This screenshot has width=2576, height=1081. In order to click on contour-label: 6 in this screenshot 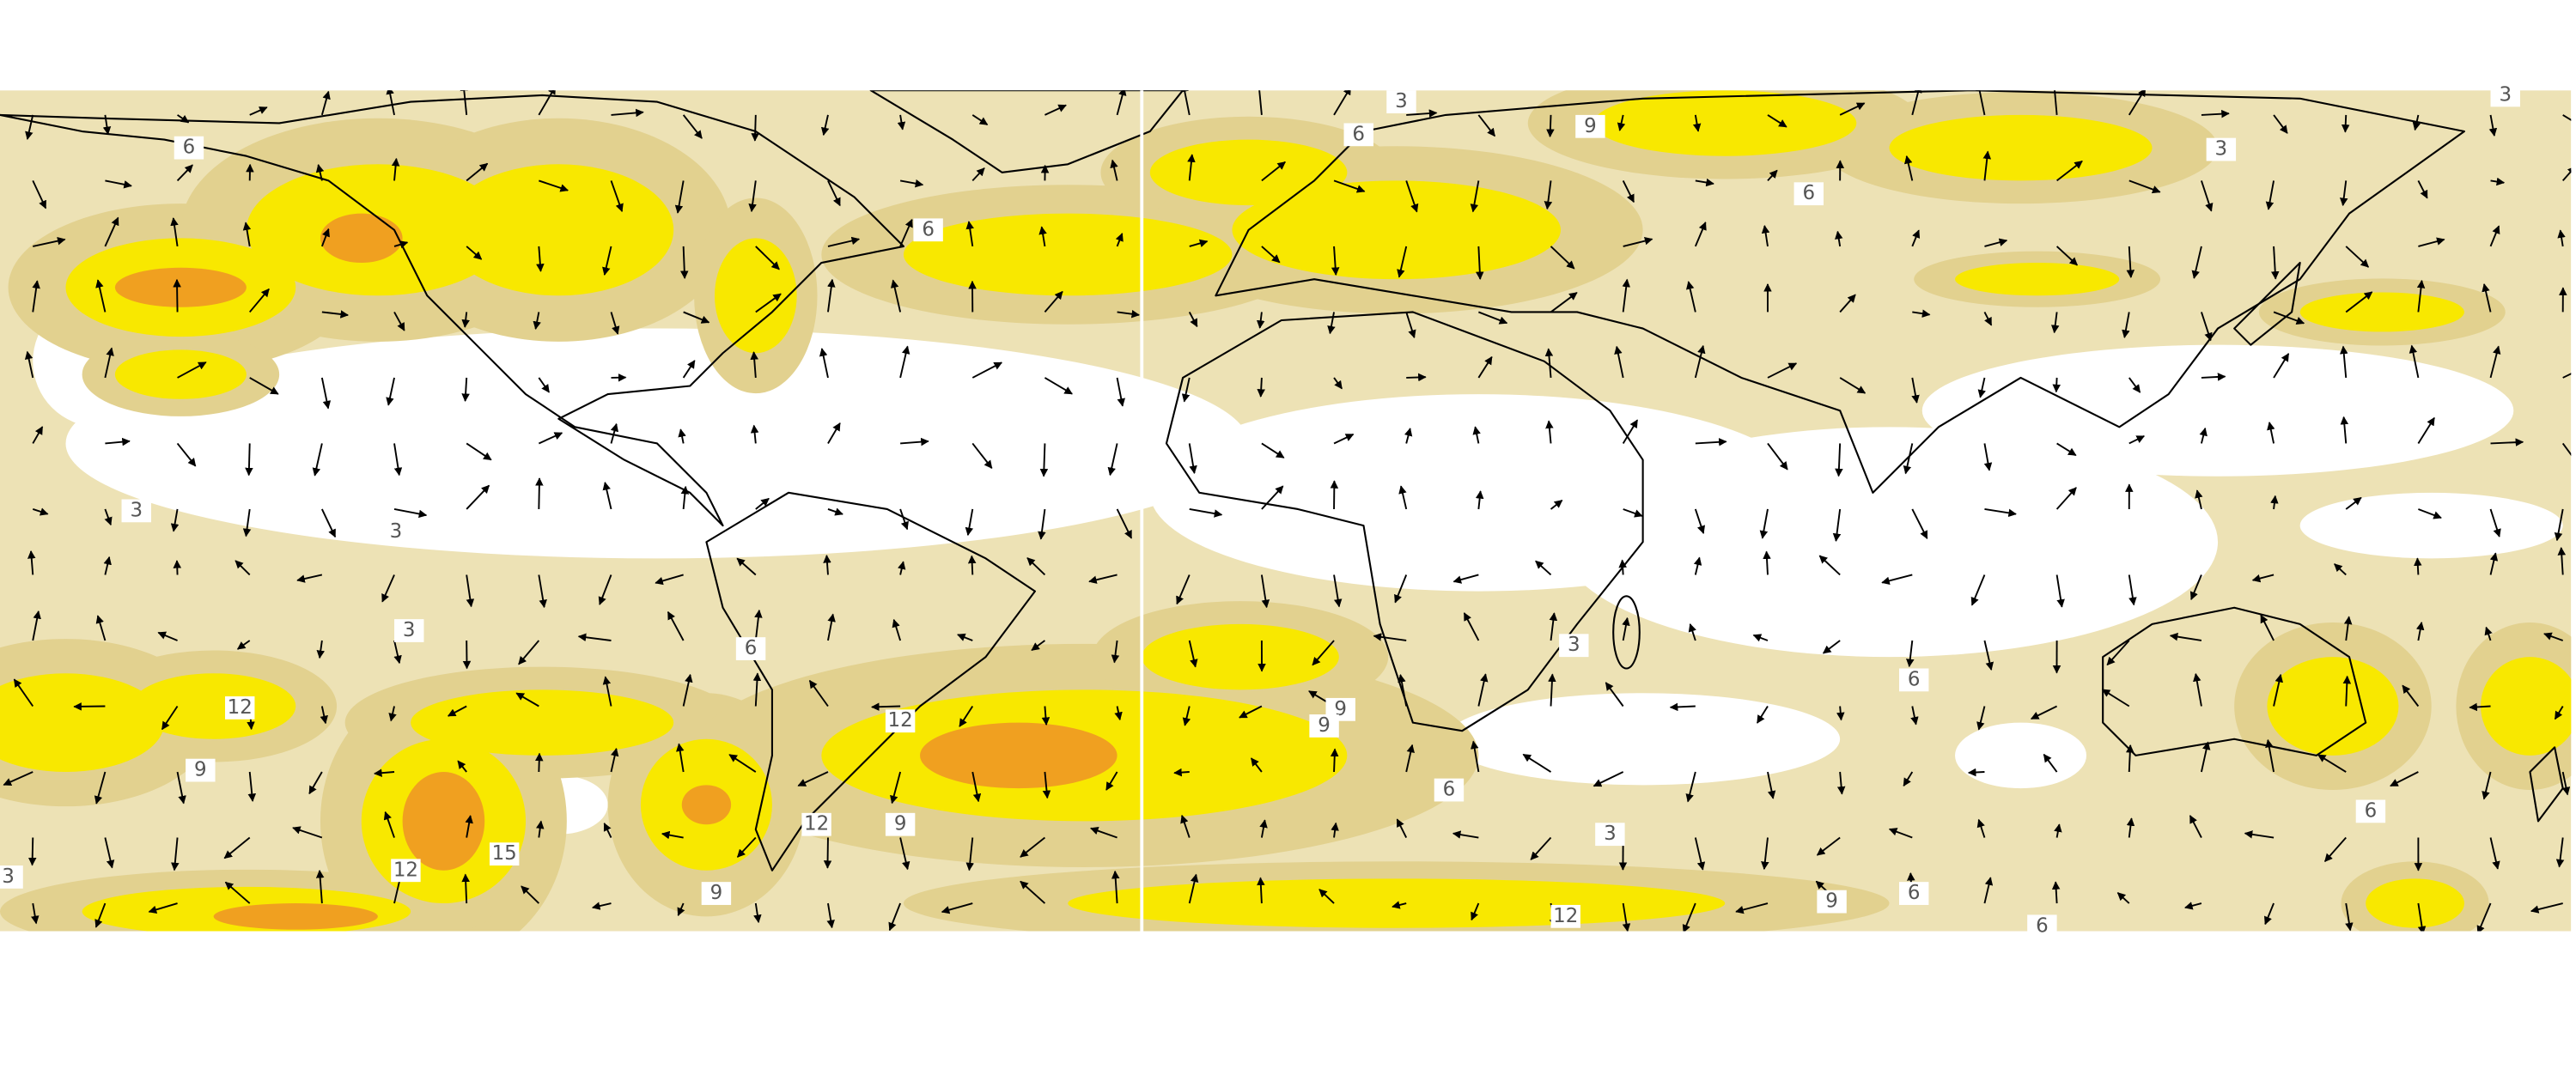, I will do `click(189, 148)`.